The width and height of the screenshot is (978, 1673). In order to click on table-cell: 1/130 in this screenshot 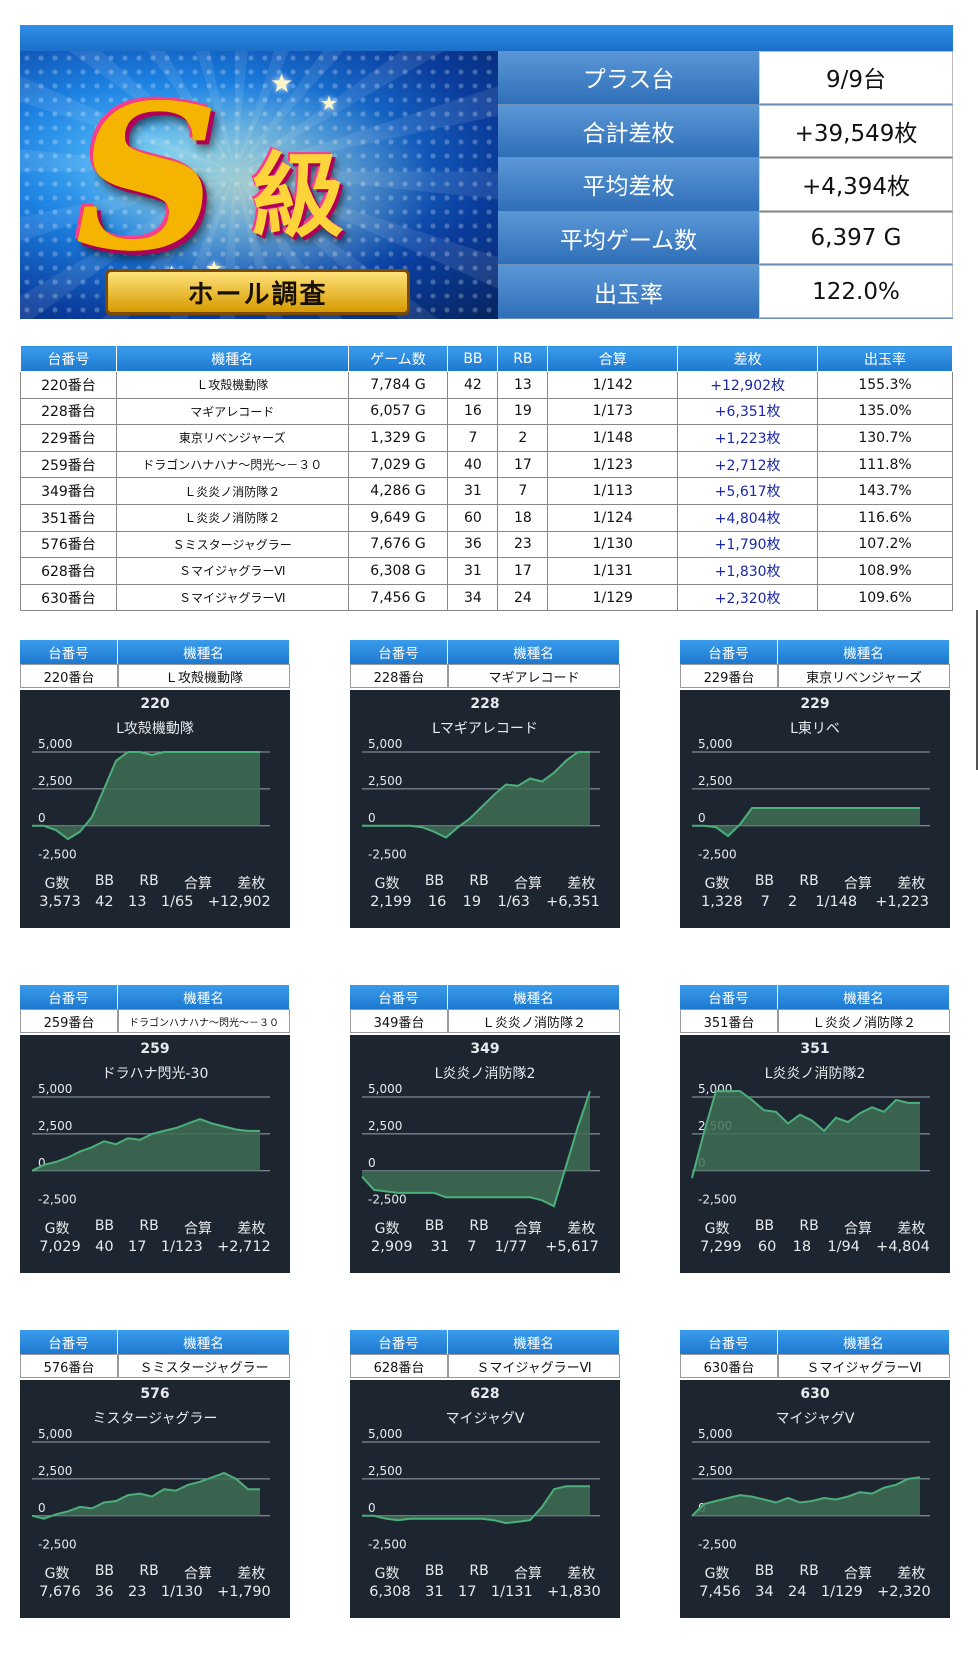, I will do `click(613, 544)`.